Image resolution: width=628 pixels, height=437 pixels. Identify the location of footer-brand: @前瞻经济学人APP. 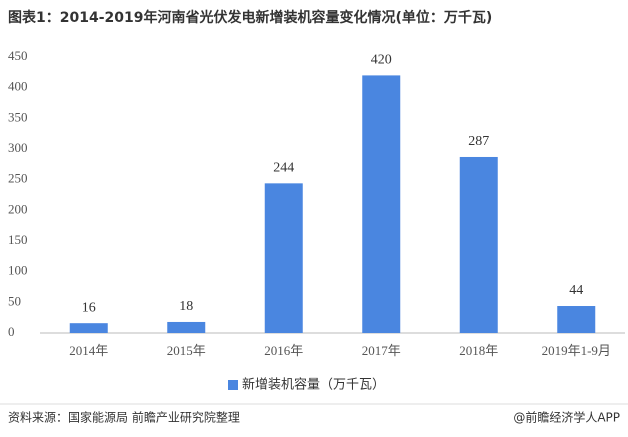
(566, 417).